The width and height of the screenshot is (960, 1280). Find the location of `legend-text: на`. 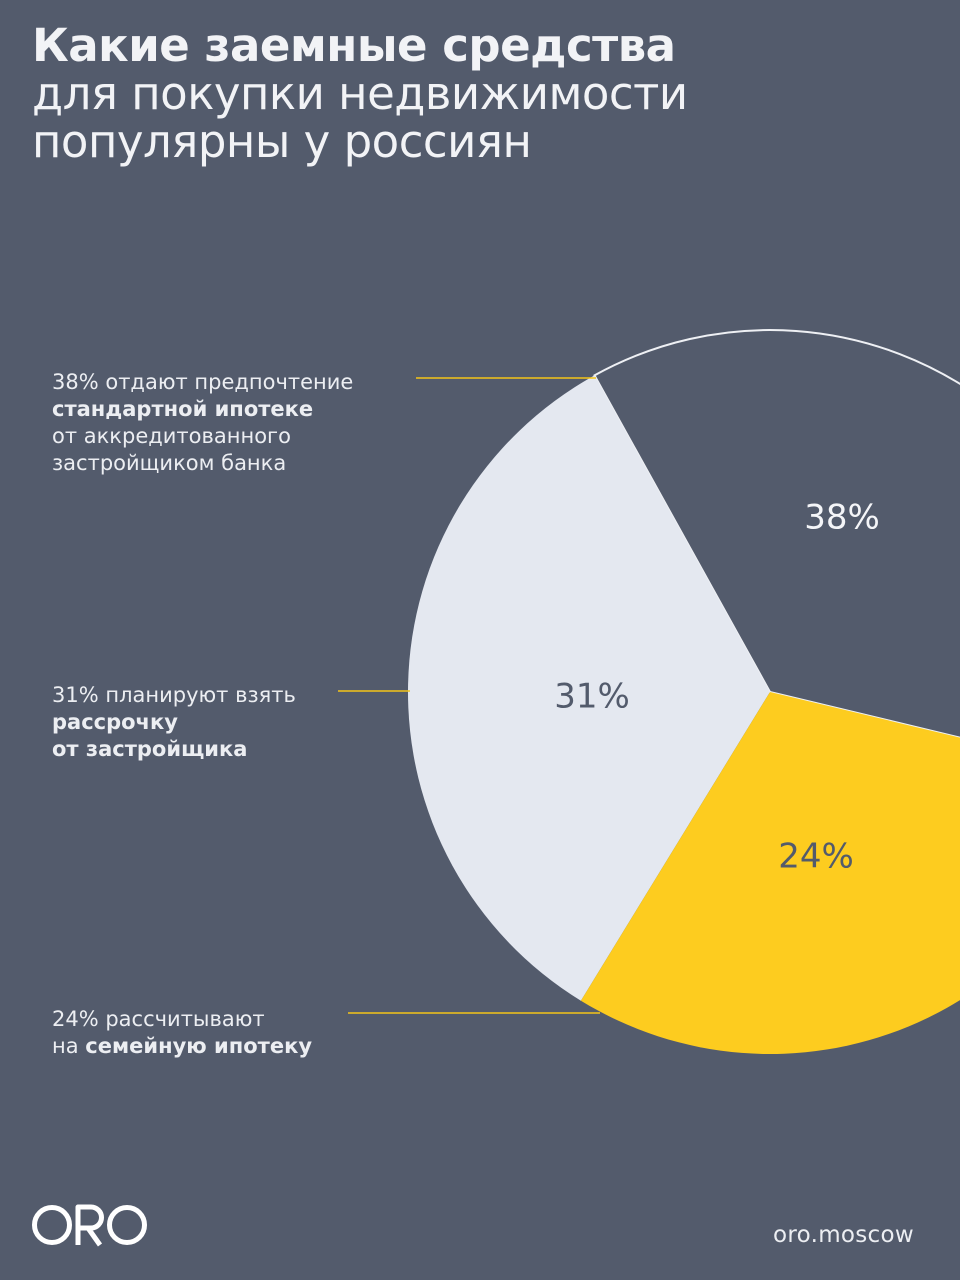

legend-text: на is located at coordinates (69, 1046).